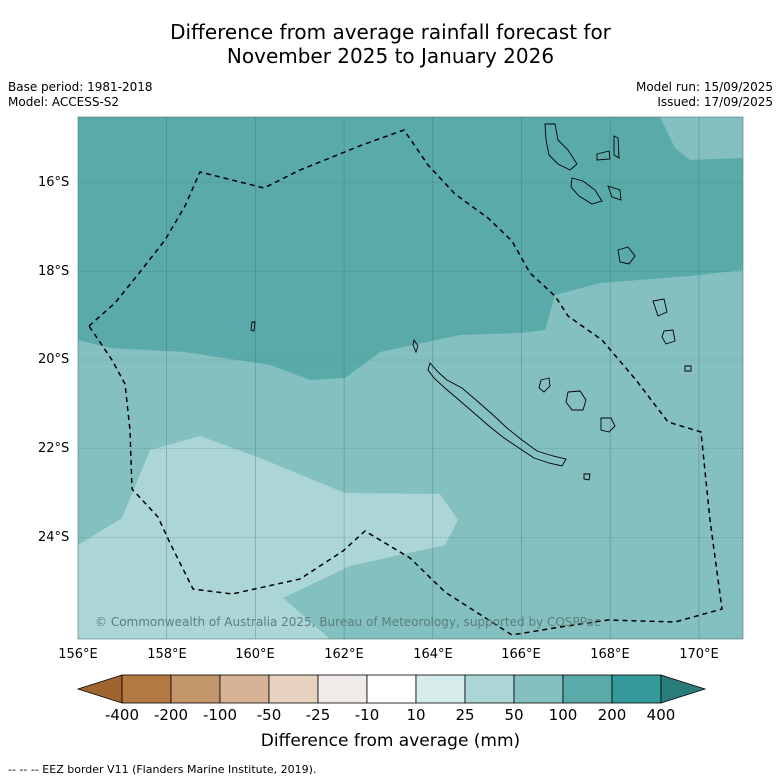 The width and height of the screenshot is (781, 781). What do you see at coordinates (390, 741) in the screenshot?
I see `colorbar-title: Difference from average (mm)` at bounding box center [390, 741].